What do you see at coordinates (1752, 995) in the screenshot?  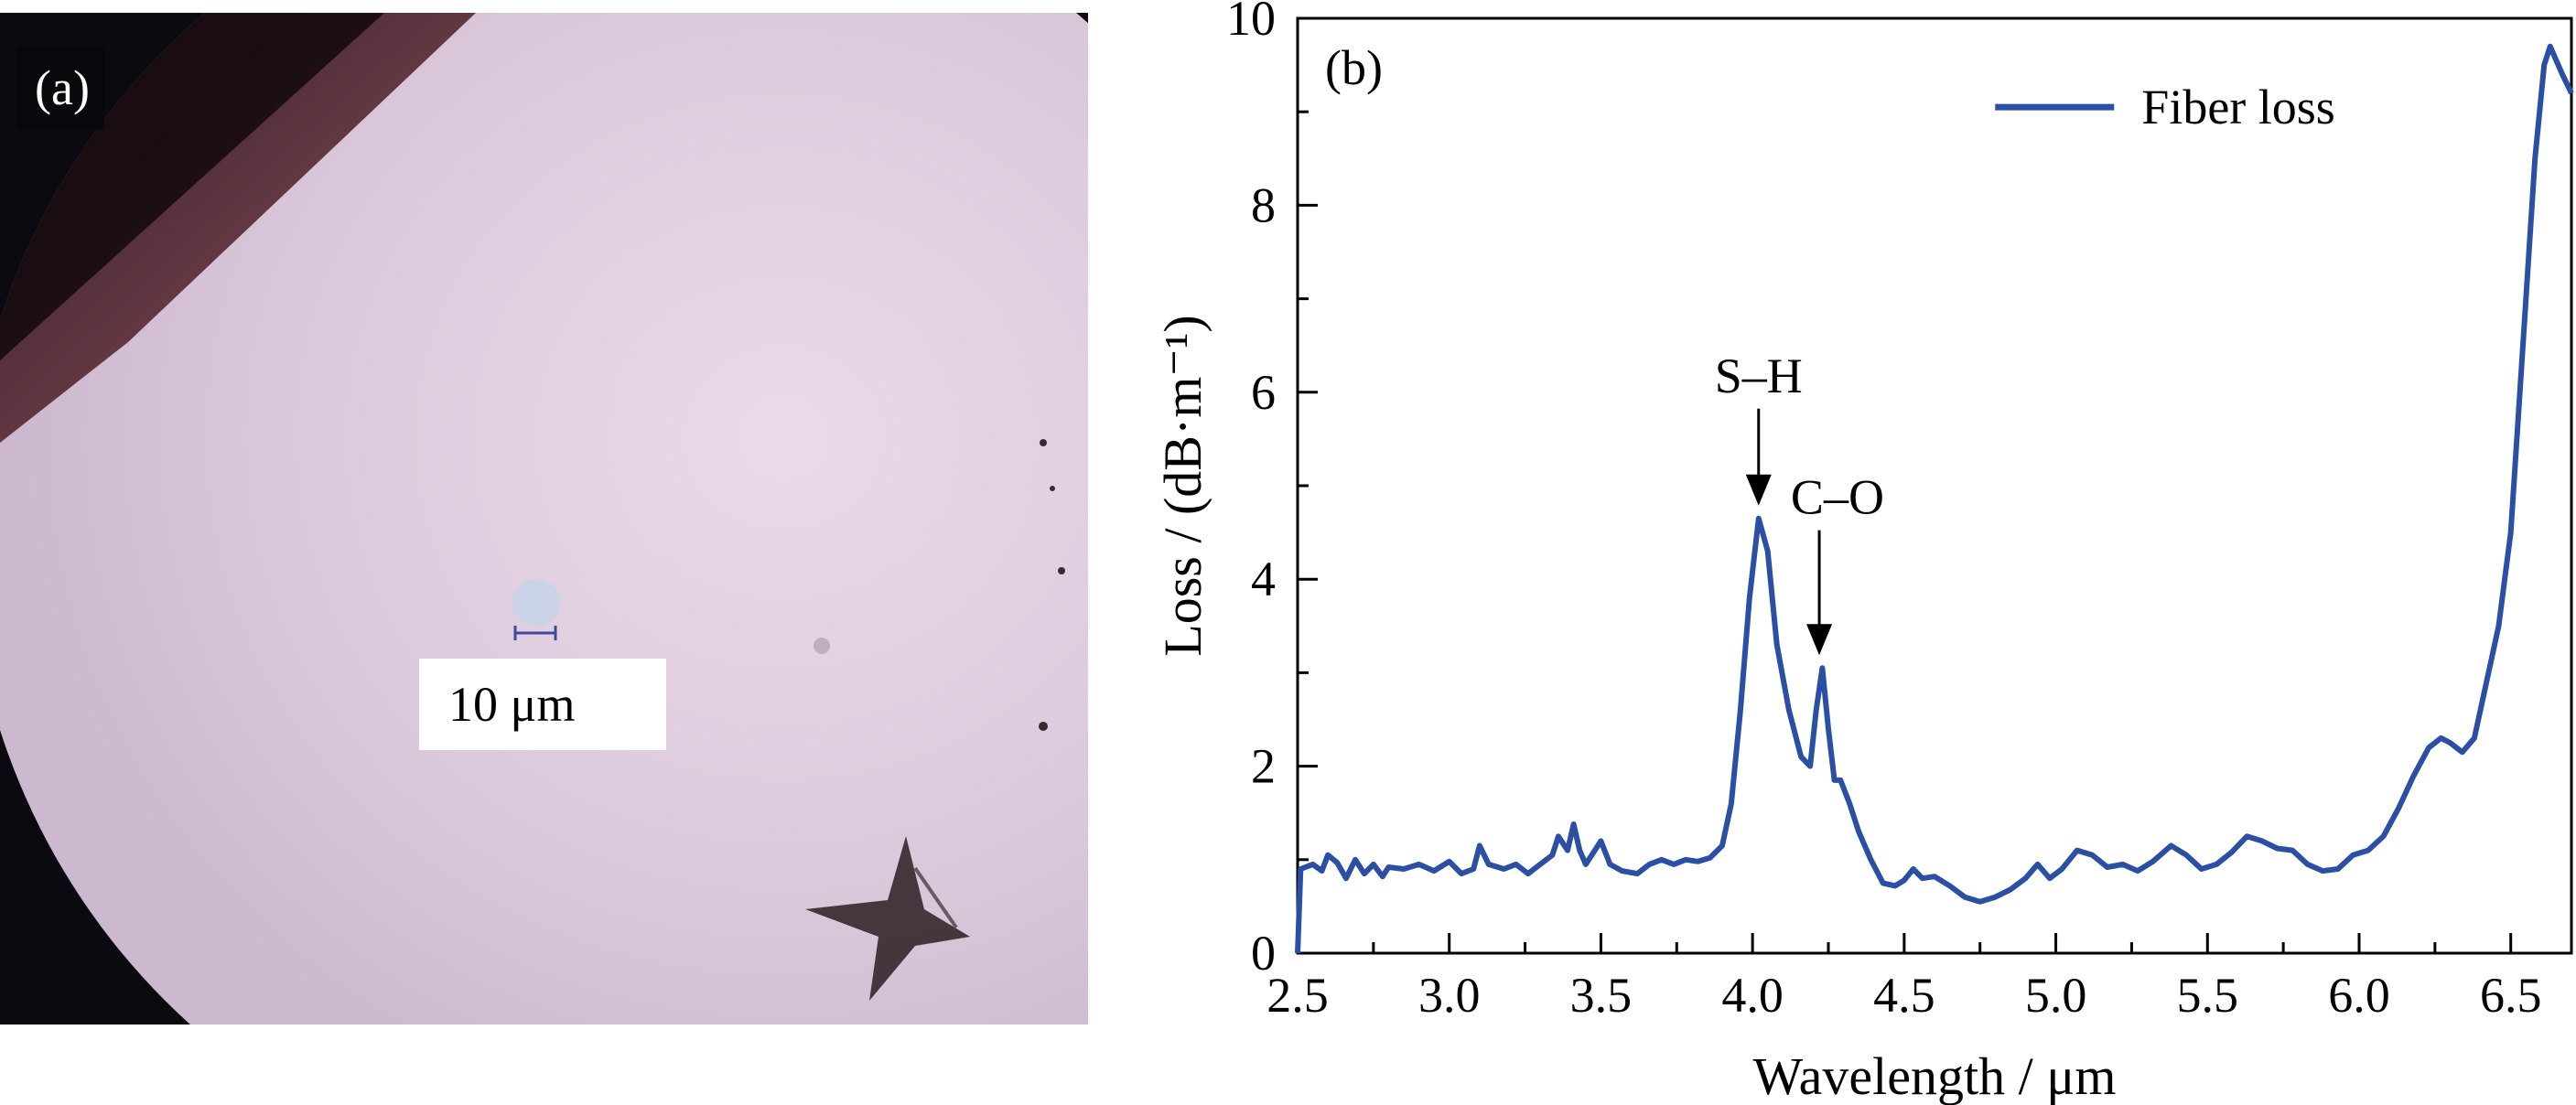 I see `x-tick-label: 4.0` at bounding box center [1752, 995].